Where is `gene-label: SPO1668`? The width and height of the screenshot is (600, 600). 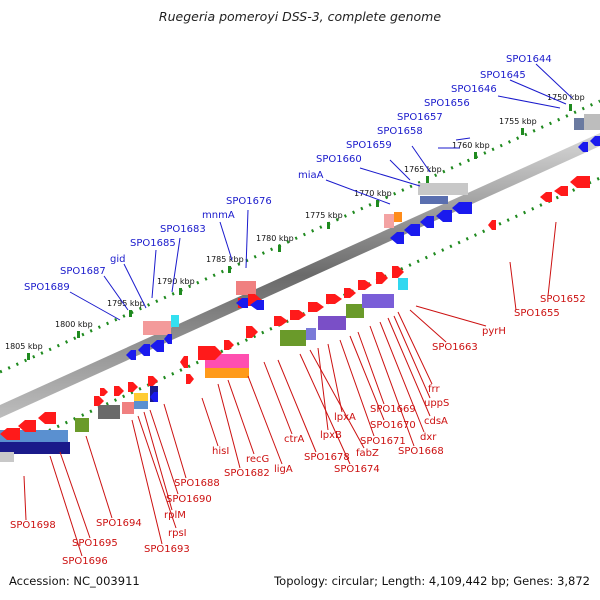
gene-label: SPO1668 is located at coordinates (421, 451).